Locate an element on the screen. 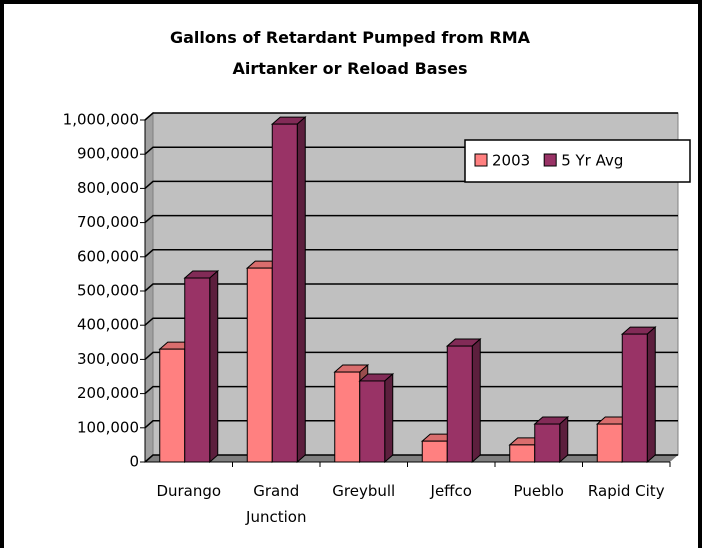 This screenshot has height=548, width=702. x-tick-label: Rapid City is located at coordinates (626, 491).